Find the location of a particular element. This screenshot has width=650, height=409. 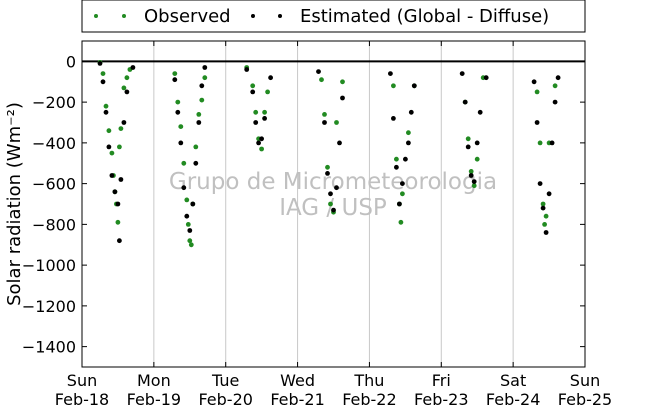

x-tick-day: Sun is located at coordinates (82, 380).